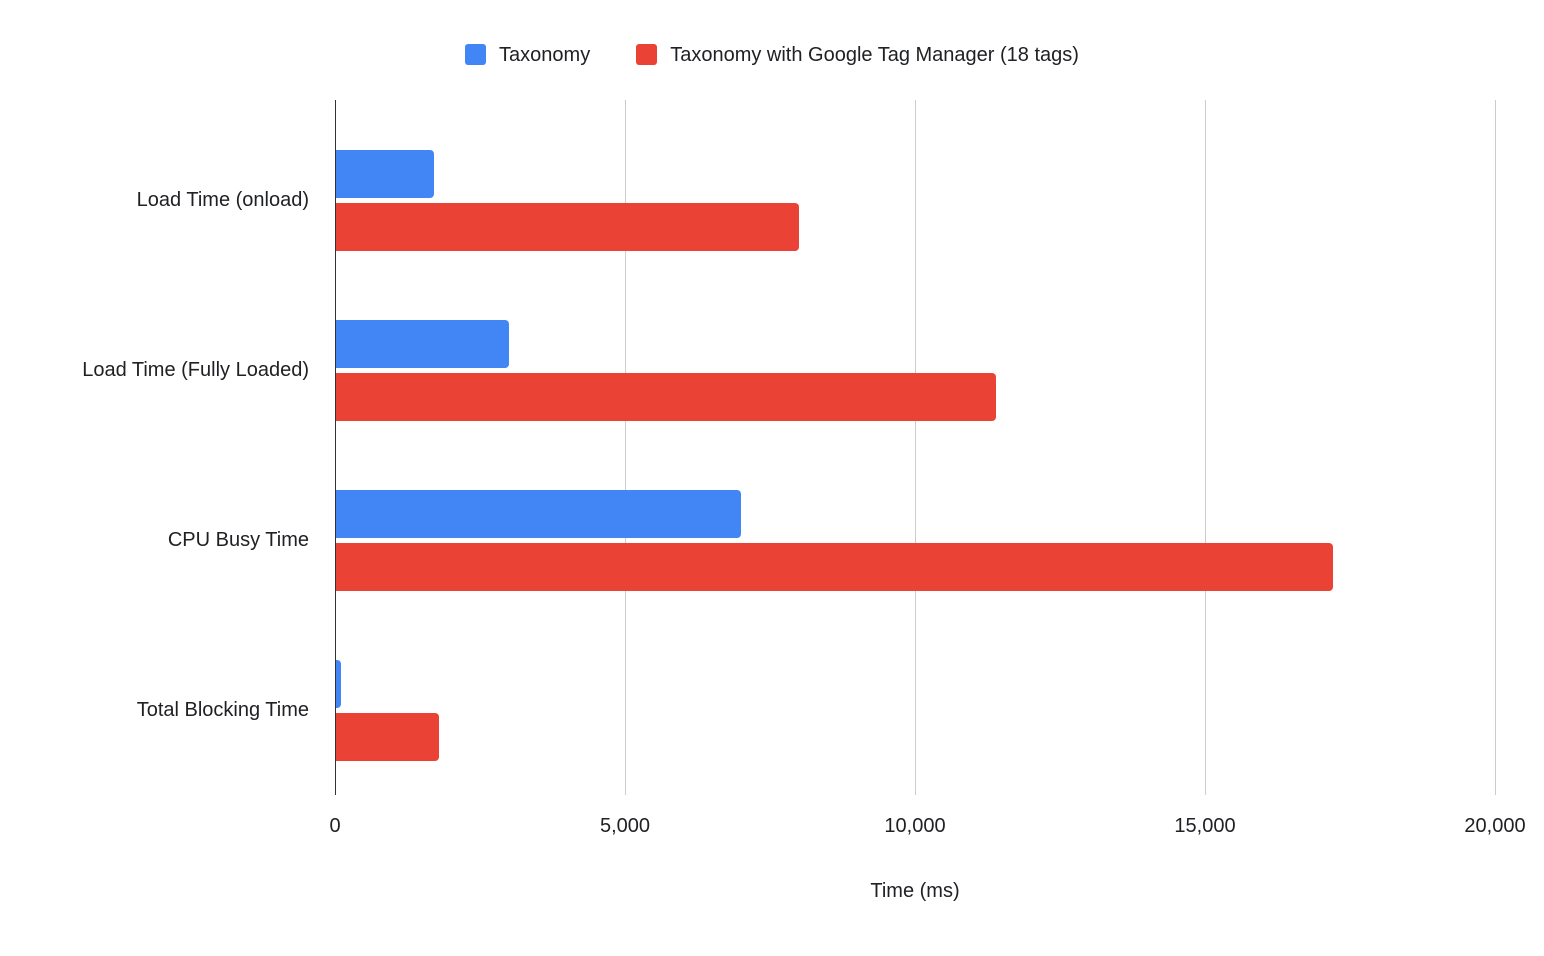  Describe the element at coordinates (384, 173) in the screenshot. I see `bar-series0-cat0` at that location.